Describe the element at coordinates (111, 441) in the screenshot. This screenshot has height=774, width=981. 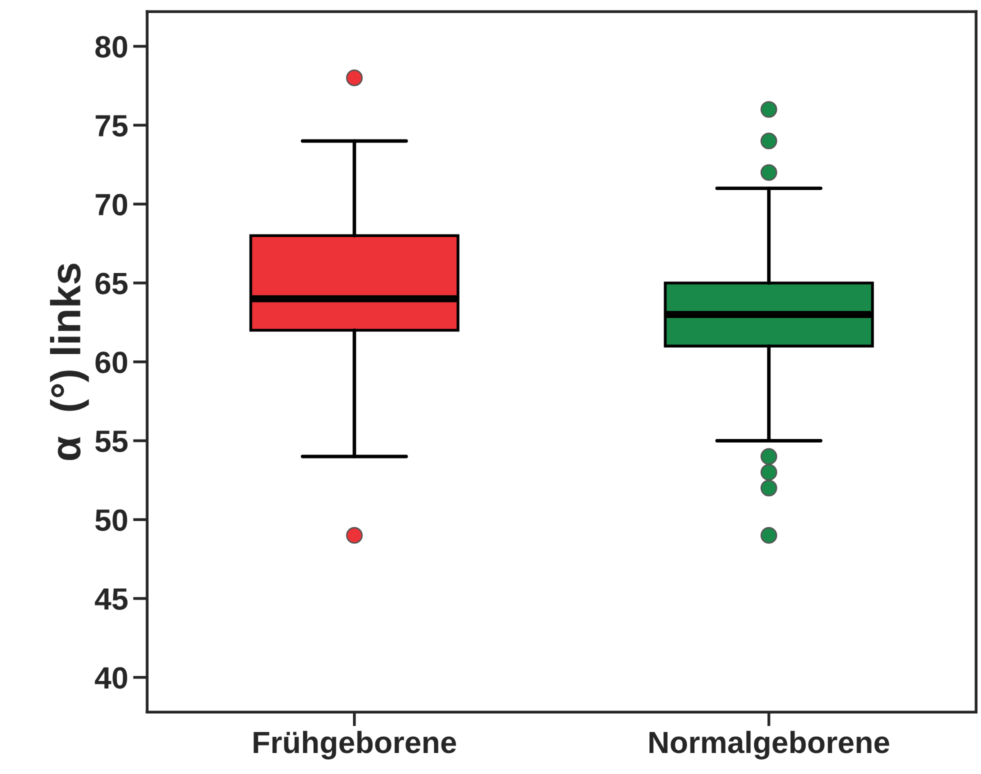
I see `y-tick-label: 55` at that location.